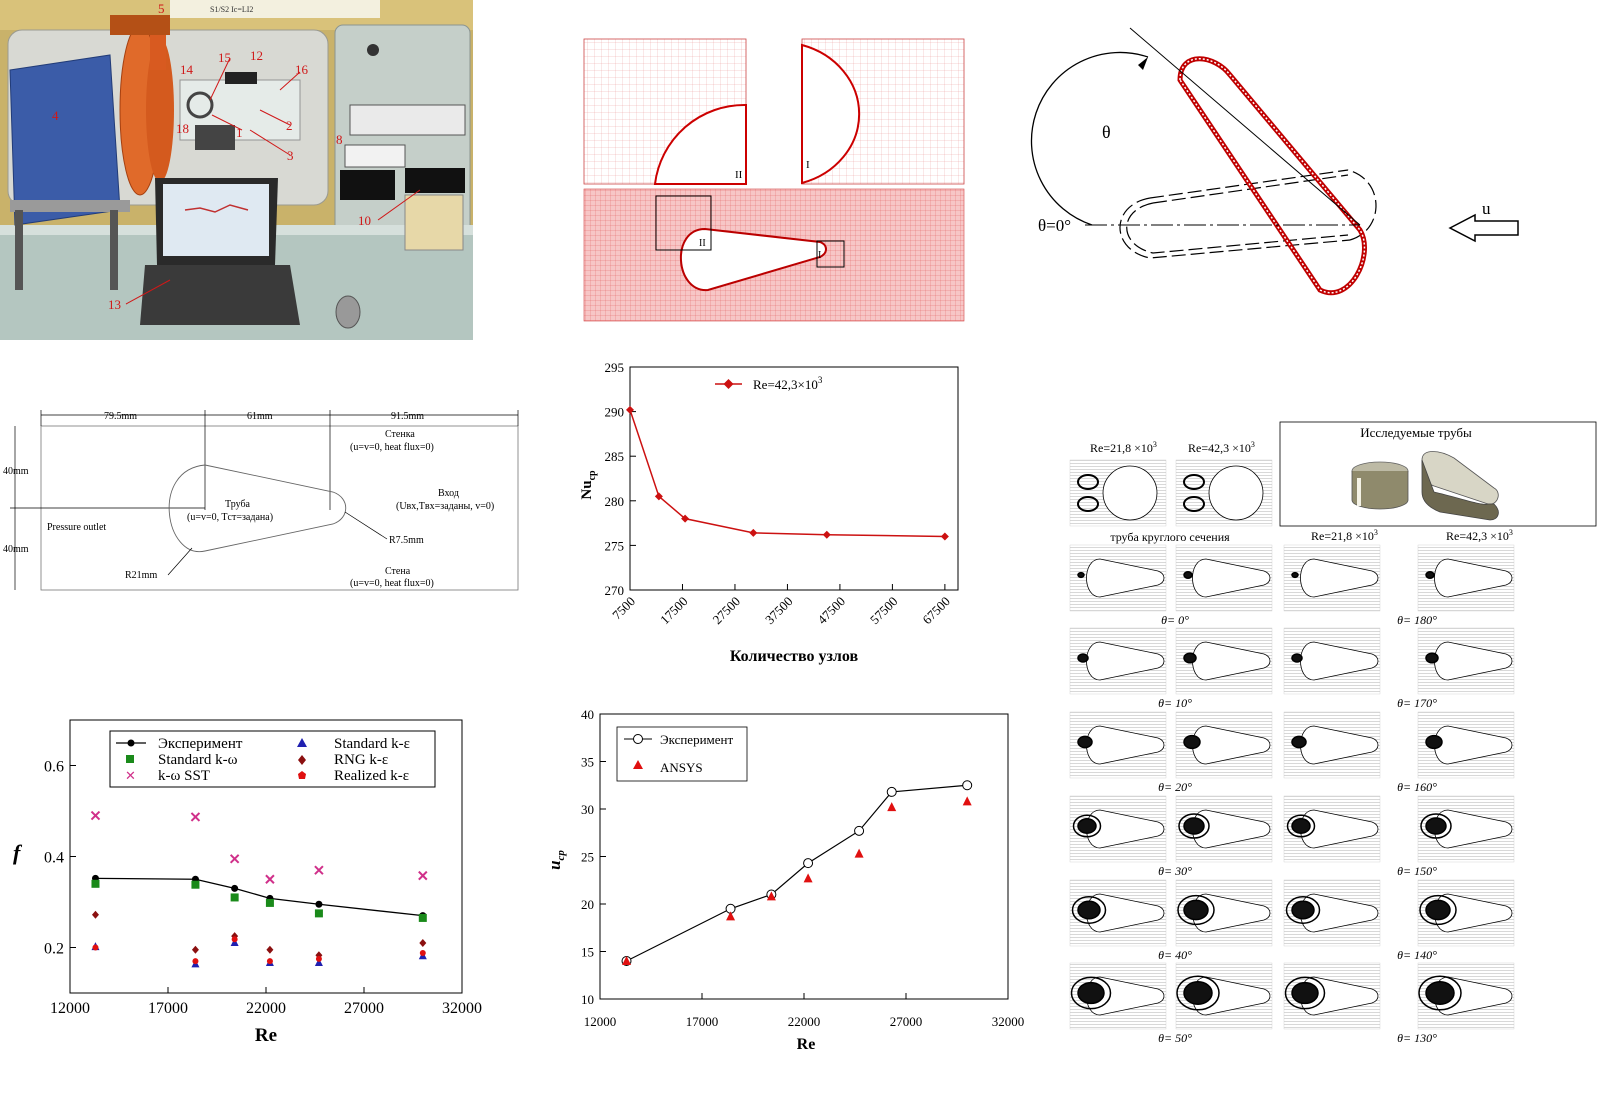 The height and width of the screenshot is (1095, 1600). I want to click on f-point-realized-ke, so click(95, 947).